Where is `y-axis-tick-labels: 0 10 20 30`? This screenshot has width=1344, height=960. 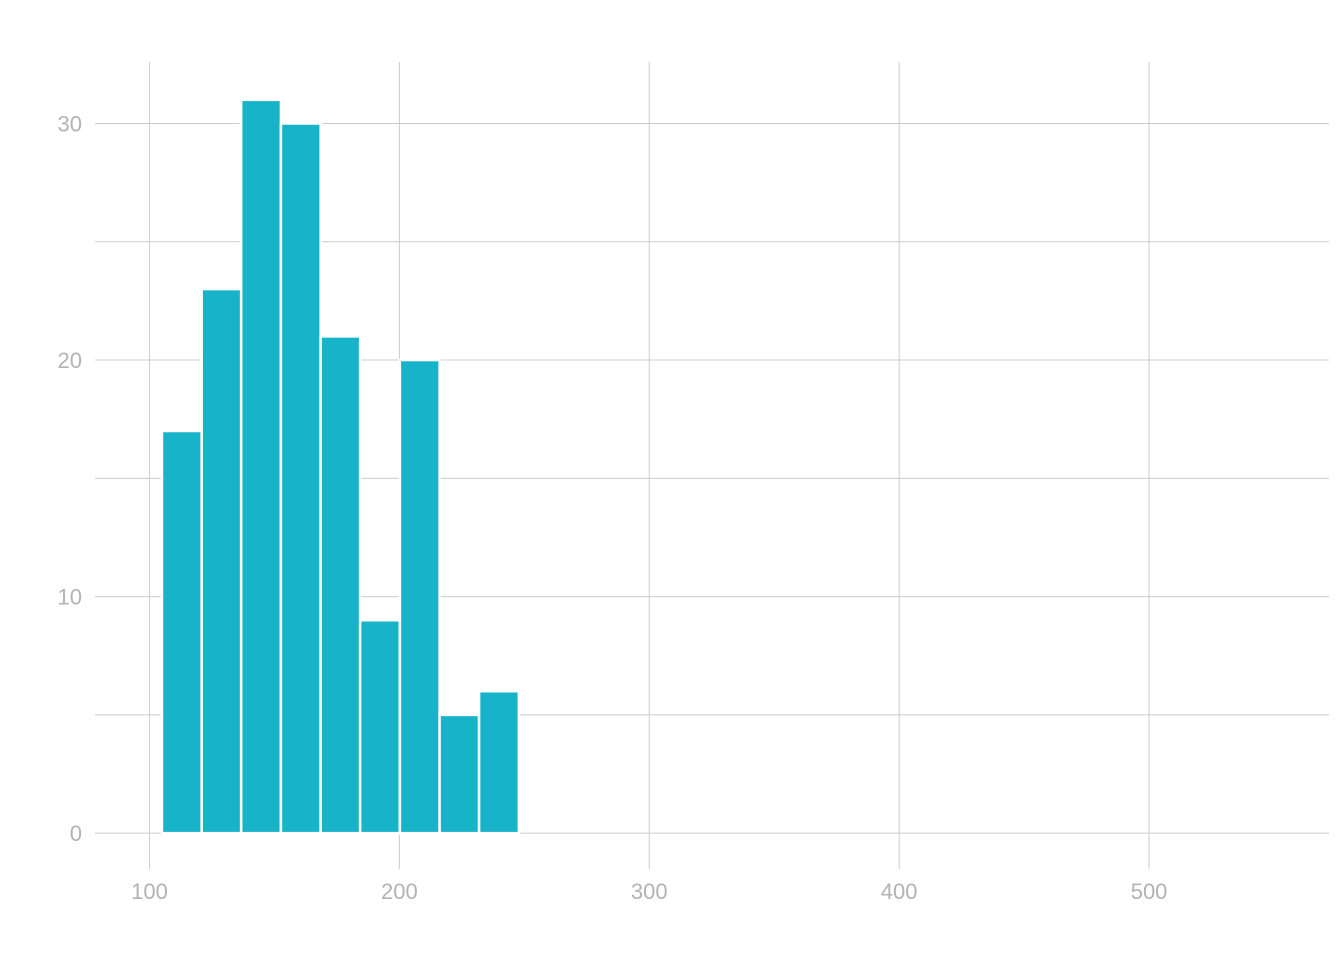
y-axis-tick-labels: 0 10 20 30 is located at coordinates (70, 479).